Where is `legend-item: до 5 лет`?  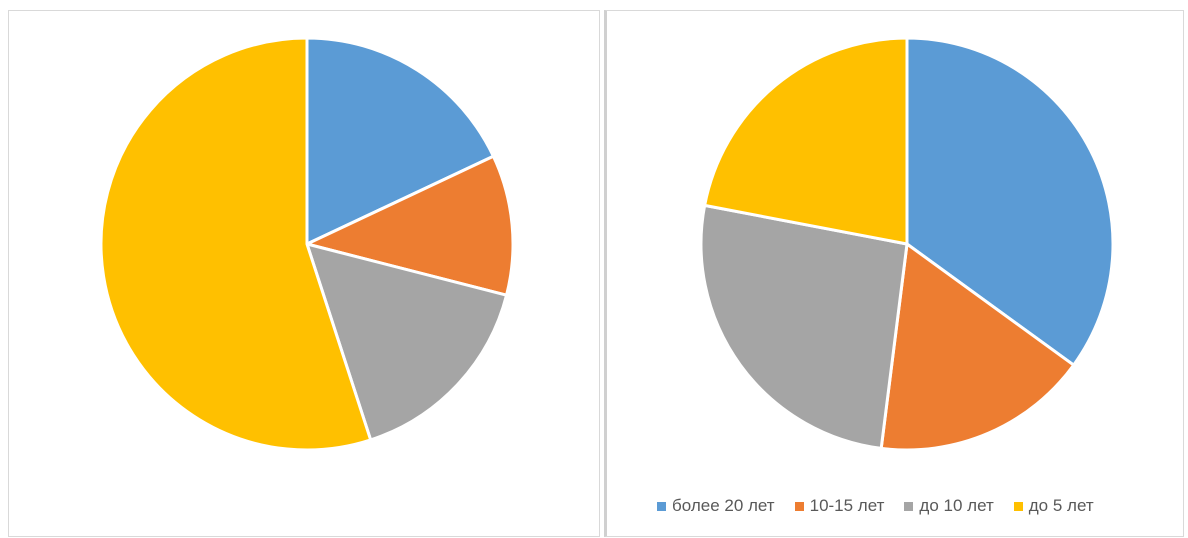 legend-item: до 5 лет is located at coordinates (1053, 506).